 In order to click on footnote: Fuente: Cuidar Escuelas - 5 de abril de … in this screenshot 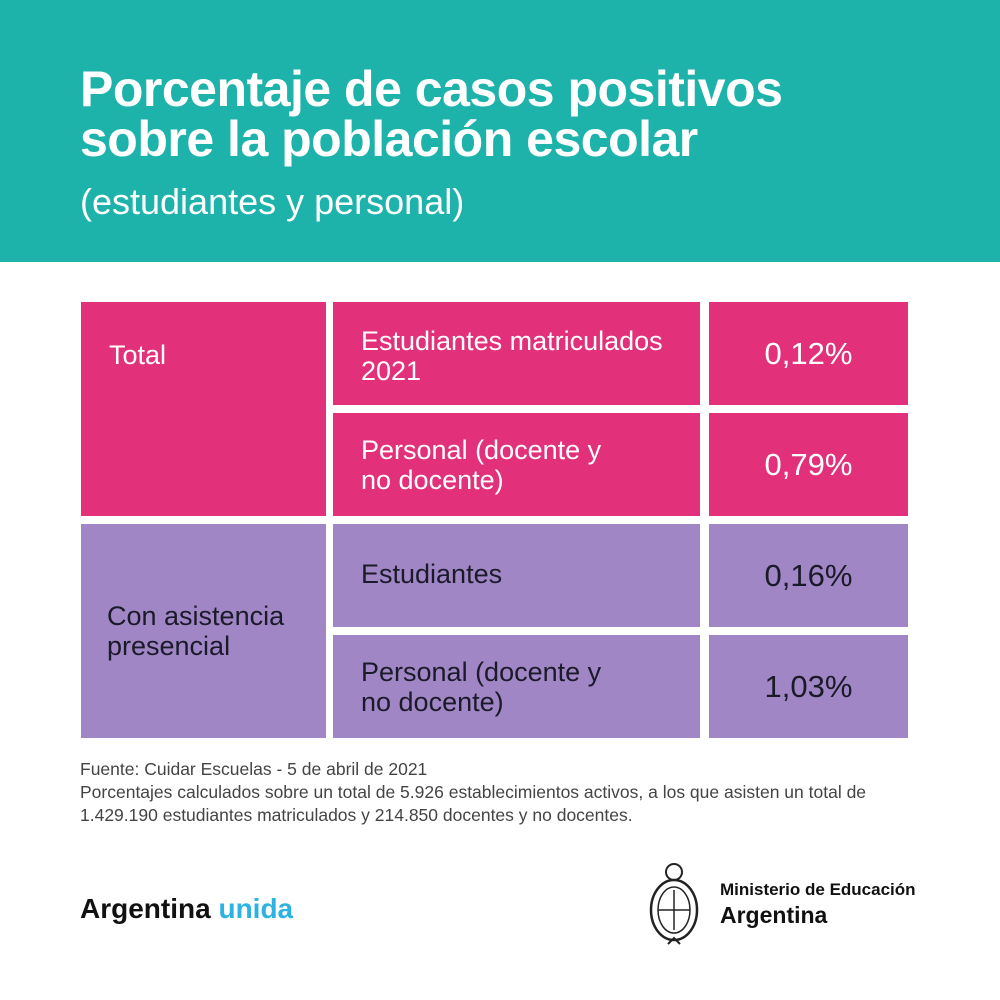, I will do `click(500, 792)`.